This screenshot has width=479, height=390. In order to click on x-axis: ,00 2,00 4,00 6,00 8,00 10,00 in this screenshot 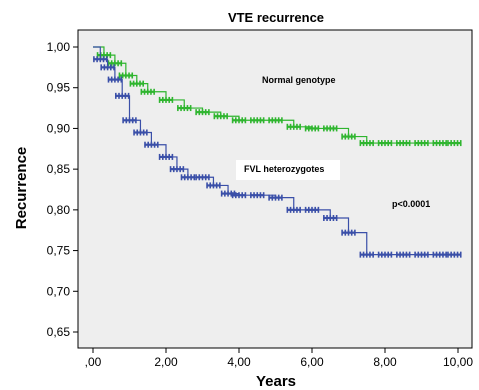, I will do `click(279, 358)`.